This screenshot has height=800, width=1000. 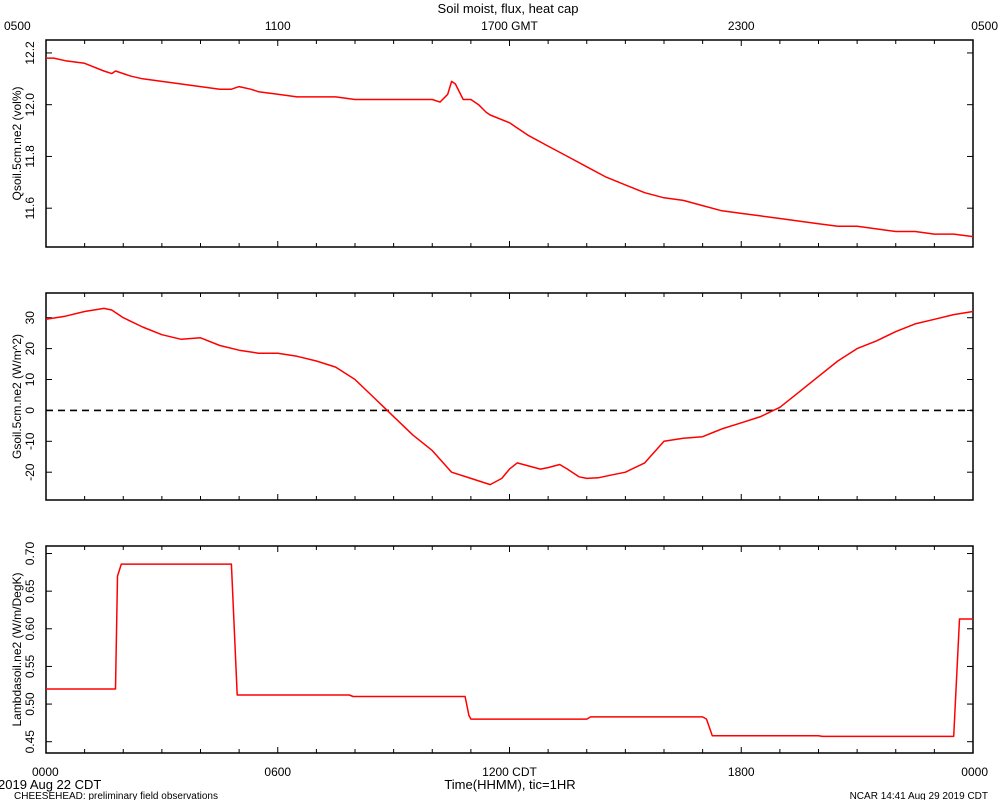 What do you see at coordinates (919, 795) in the screenshot?
I see `generated-stamp: NCAR 14:41 Aug 29 2019 CDT` at bounding box center [919, 795].